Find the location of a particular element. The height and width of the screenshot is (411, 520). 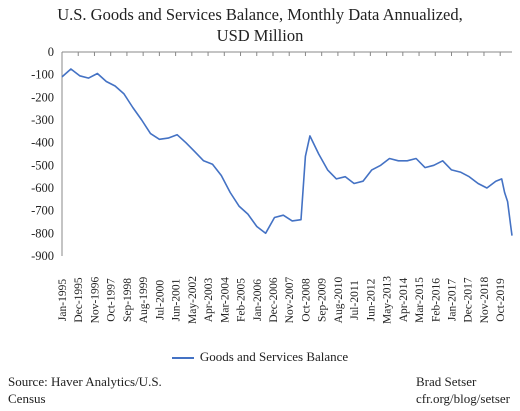

x-tick-label: Jun-2001 is located at coordinates (177, 299).